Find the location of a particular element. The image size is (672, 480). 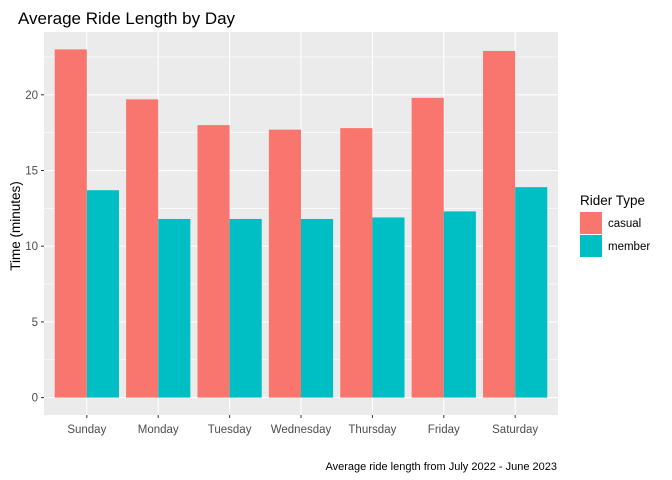

legend-label-member: member is located at coordinates (629, 247).